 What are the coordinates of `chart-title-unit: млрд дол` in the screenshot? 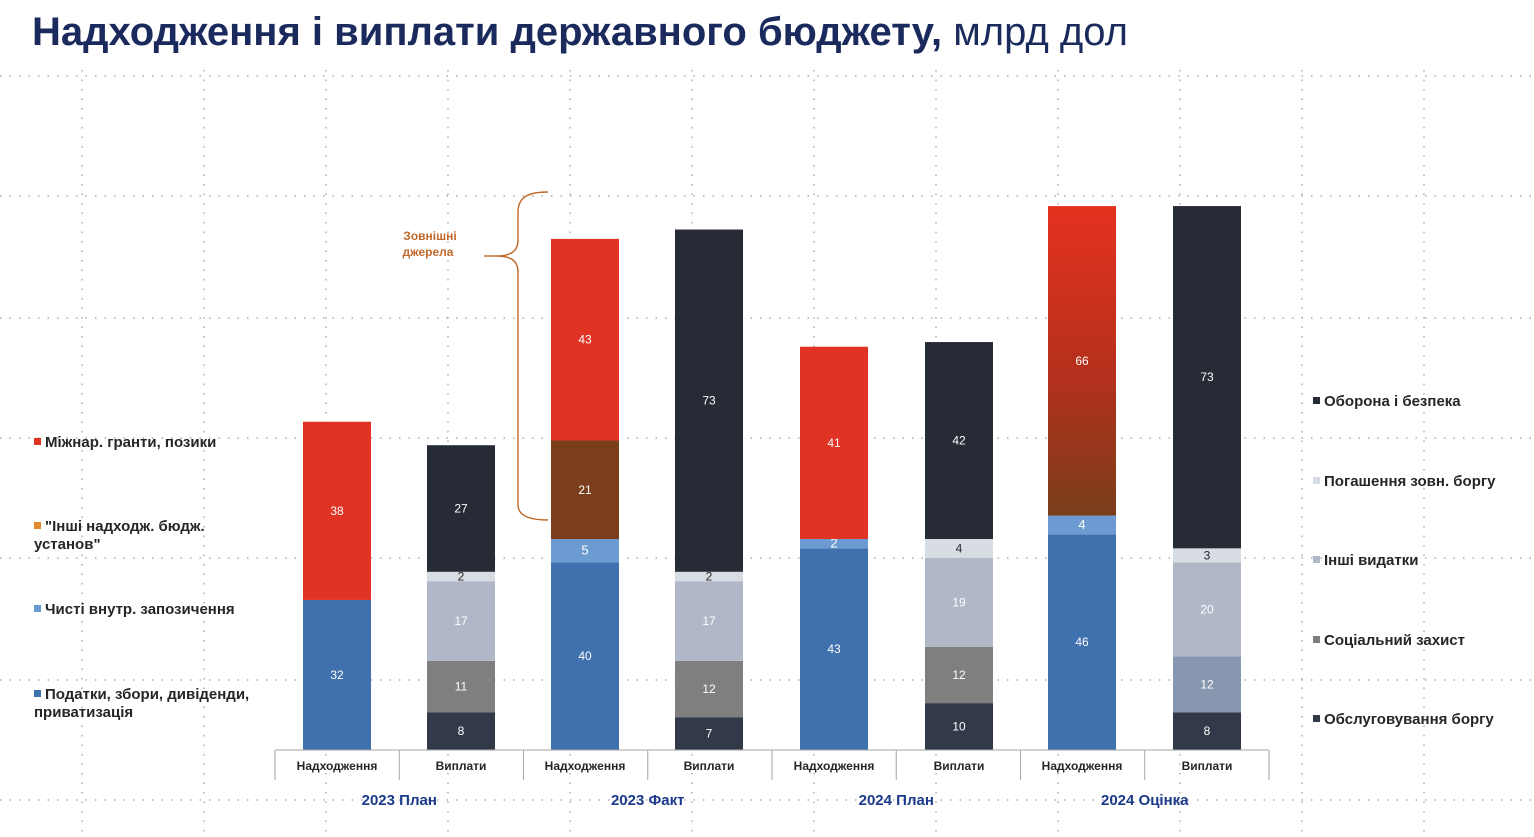 It's located at (1040, 32).